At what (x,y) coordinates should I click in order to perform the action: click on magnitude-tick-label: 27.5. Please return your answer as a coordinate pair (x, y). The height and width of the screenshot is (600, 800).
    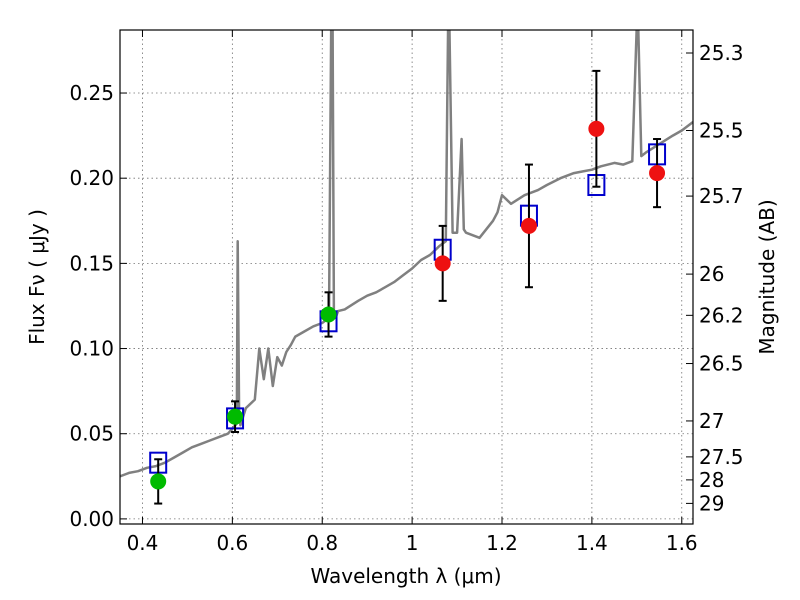
    Looking at the image, I should click on (721, 457).